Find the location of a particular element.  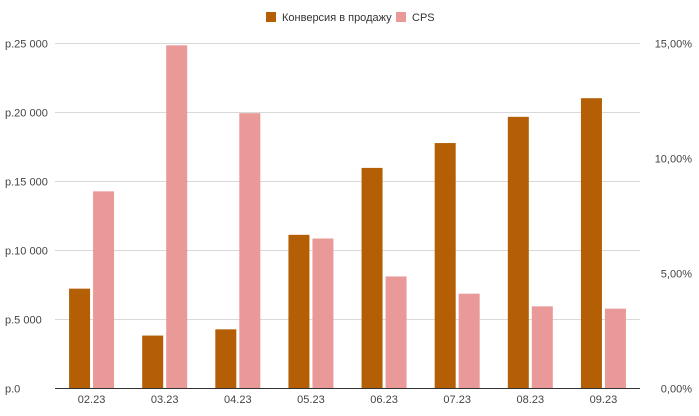

x-axis: 02.23 03.23 04.23 05.23 06.23 07.23 08.23 09.23 is located at coordinates (347, 400).